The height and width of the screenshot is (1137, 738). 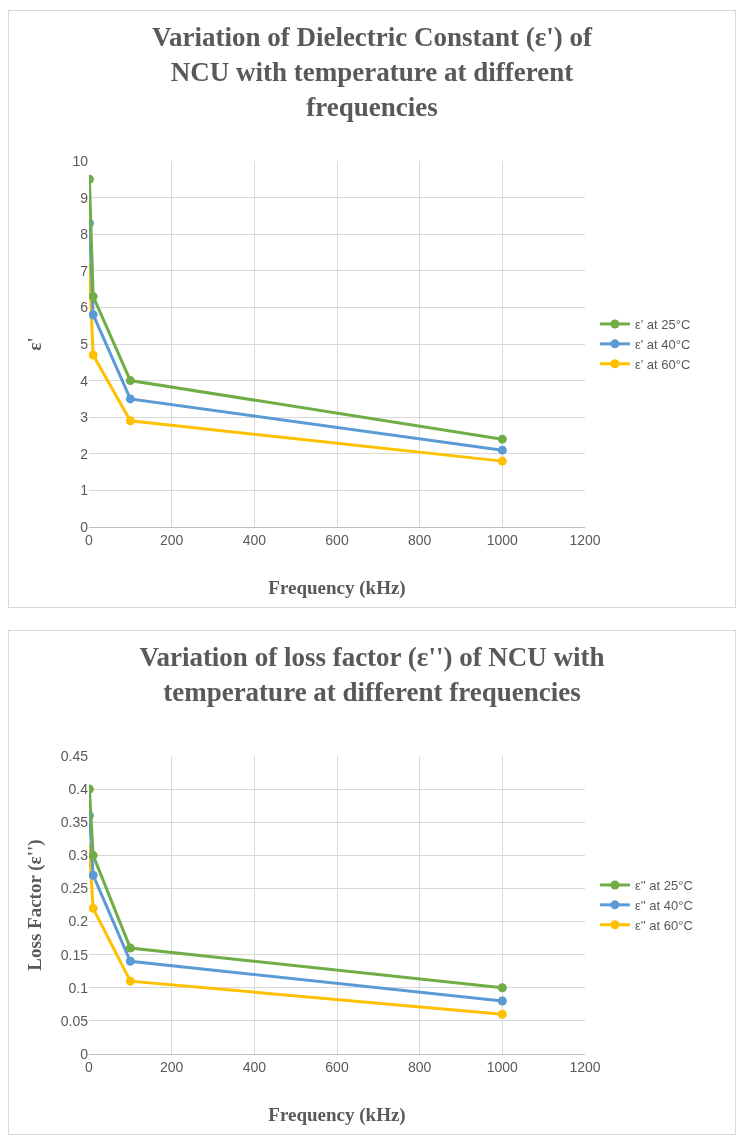 What do you see at coordinates (84, 490) in the screenshot?
I see `y-tick-label: 1` at bounding box center [84, 490].